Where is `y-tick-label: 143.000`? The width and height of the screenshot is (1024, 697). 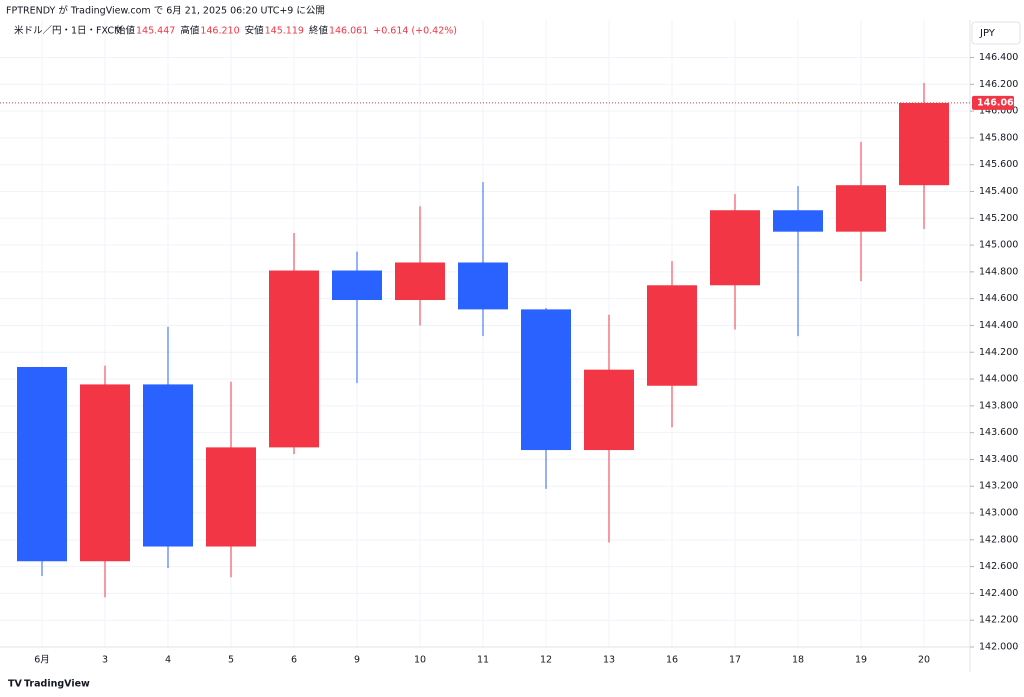 y-tick-label: 143.000 is located at coordinates (998, 513).